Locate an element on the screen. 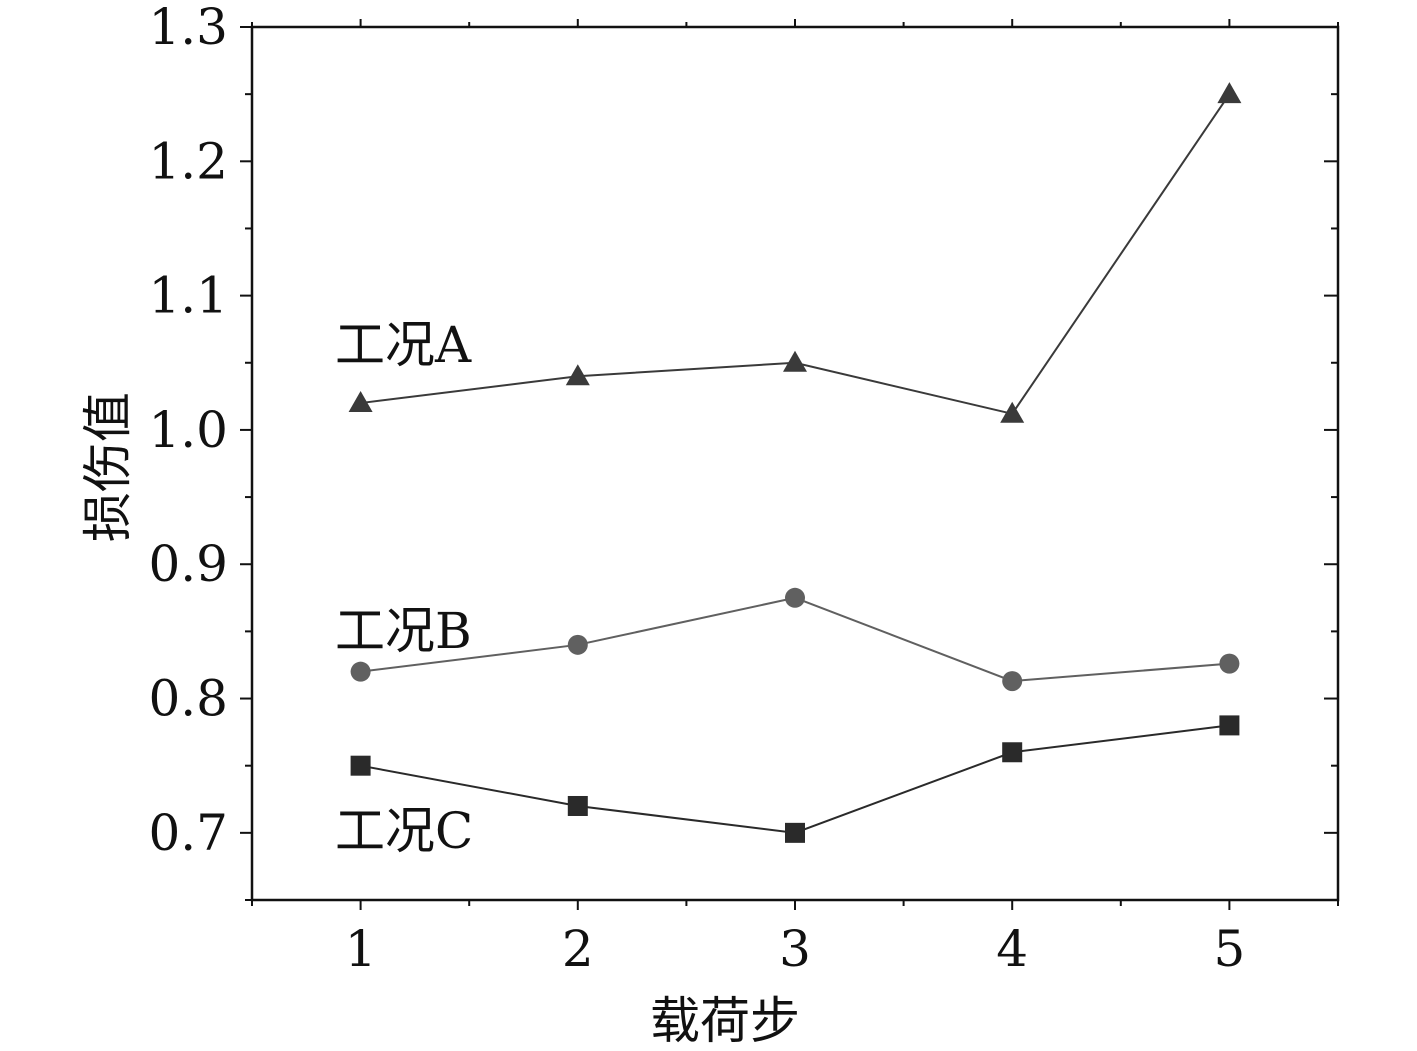 The height and width of the screenshot is (1051, 1417). y-tick-label: 0.9 is located at coordinates (188, 564).